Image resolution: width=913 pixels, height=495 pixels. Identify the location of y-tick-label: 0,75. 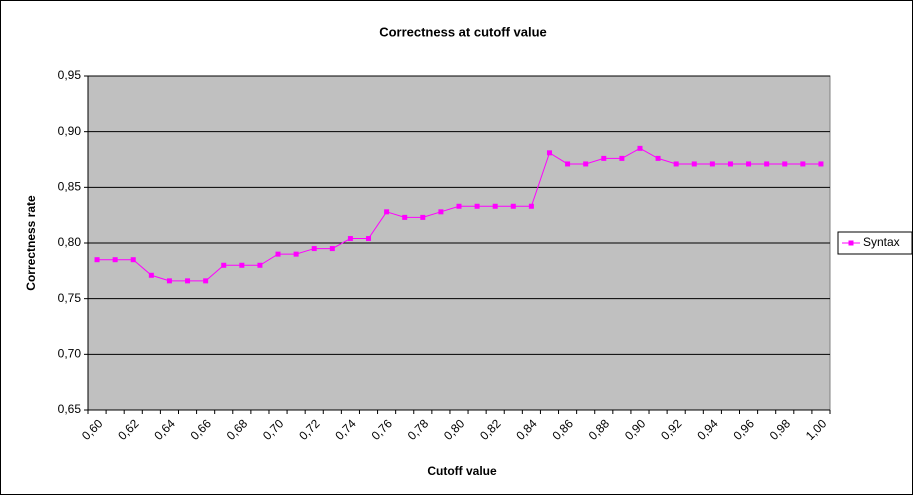
(70, 298).